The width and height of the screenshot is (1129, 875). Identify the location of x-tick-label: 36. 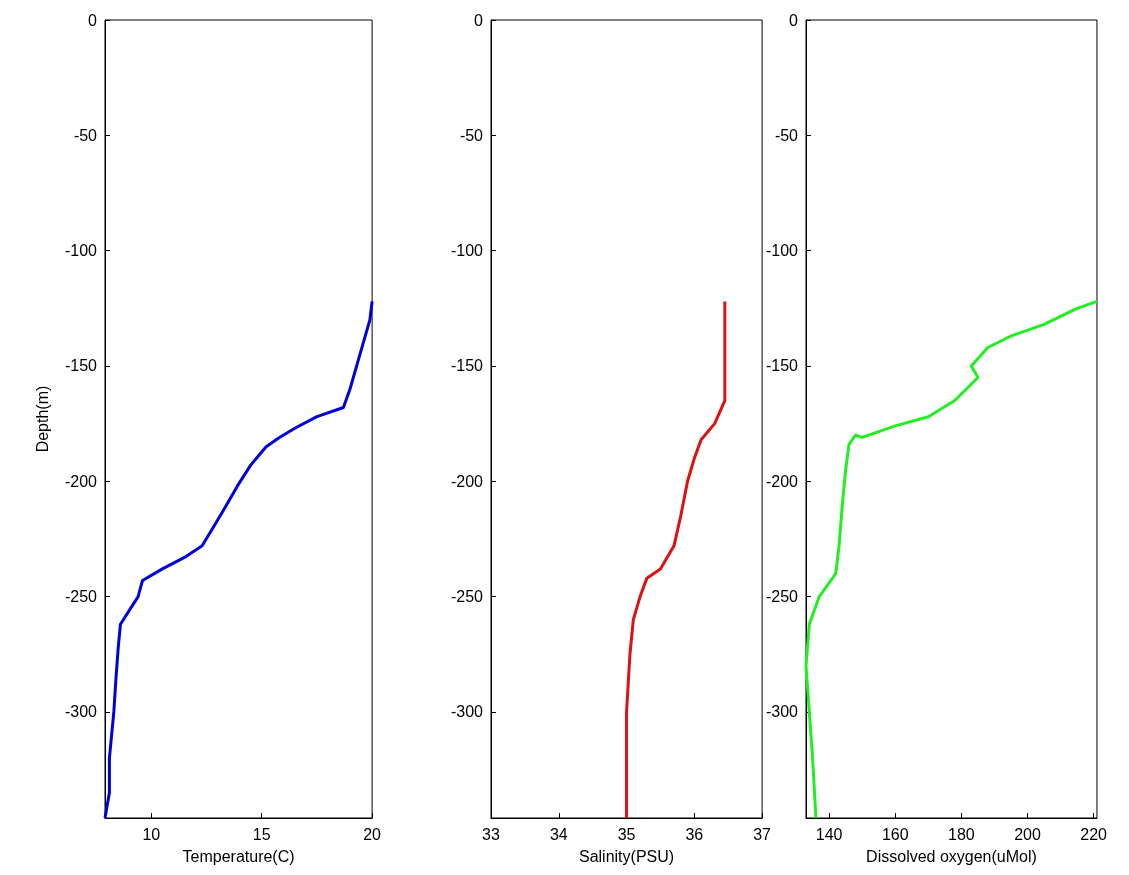
(694, 834).